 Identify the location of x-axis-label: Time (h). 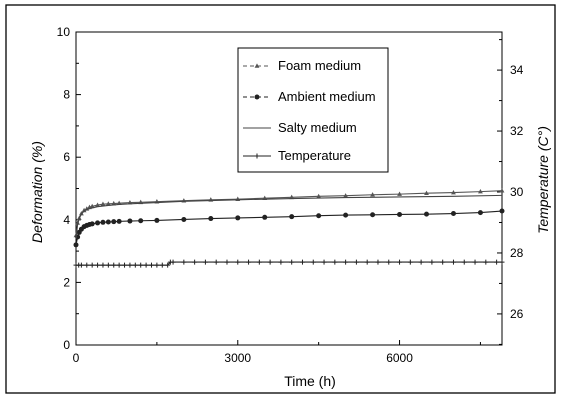
(310, 381).